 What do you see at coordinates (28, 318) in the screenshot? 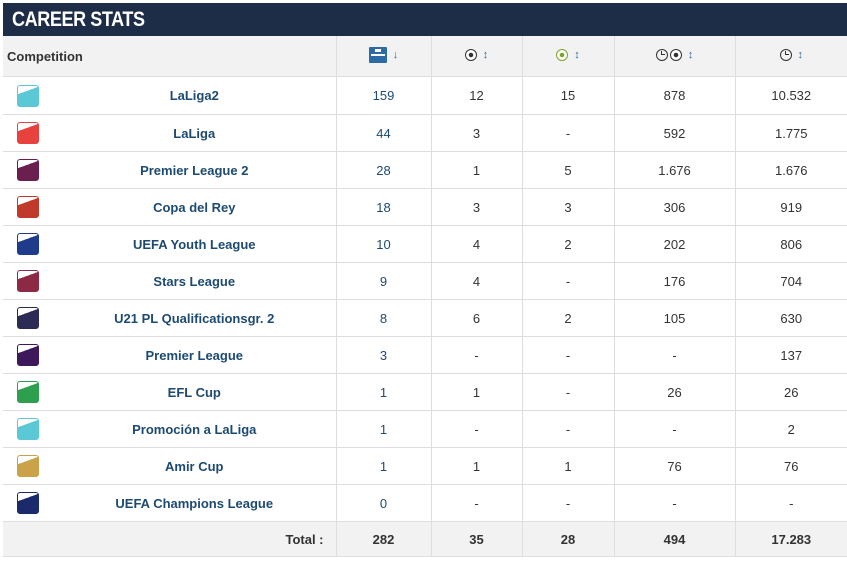
I see `u21-pl-qualification-logo` at bounding box center [28, 318].